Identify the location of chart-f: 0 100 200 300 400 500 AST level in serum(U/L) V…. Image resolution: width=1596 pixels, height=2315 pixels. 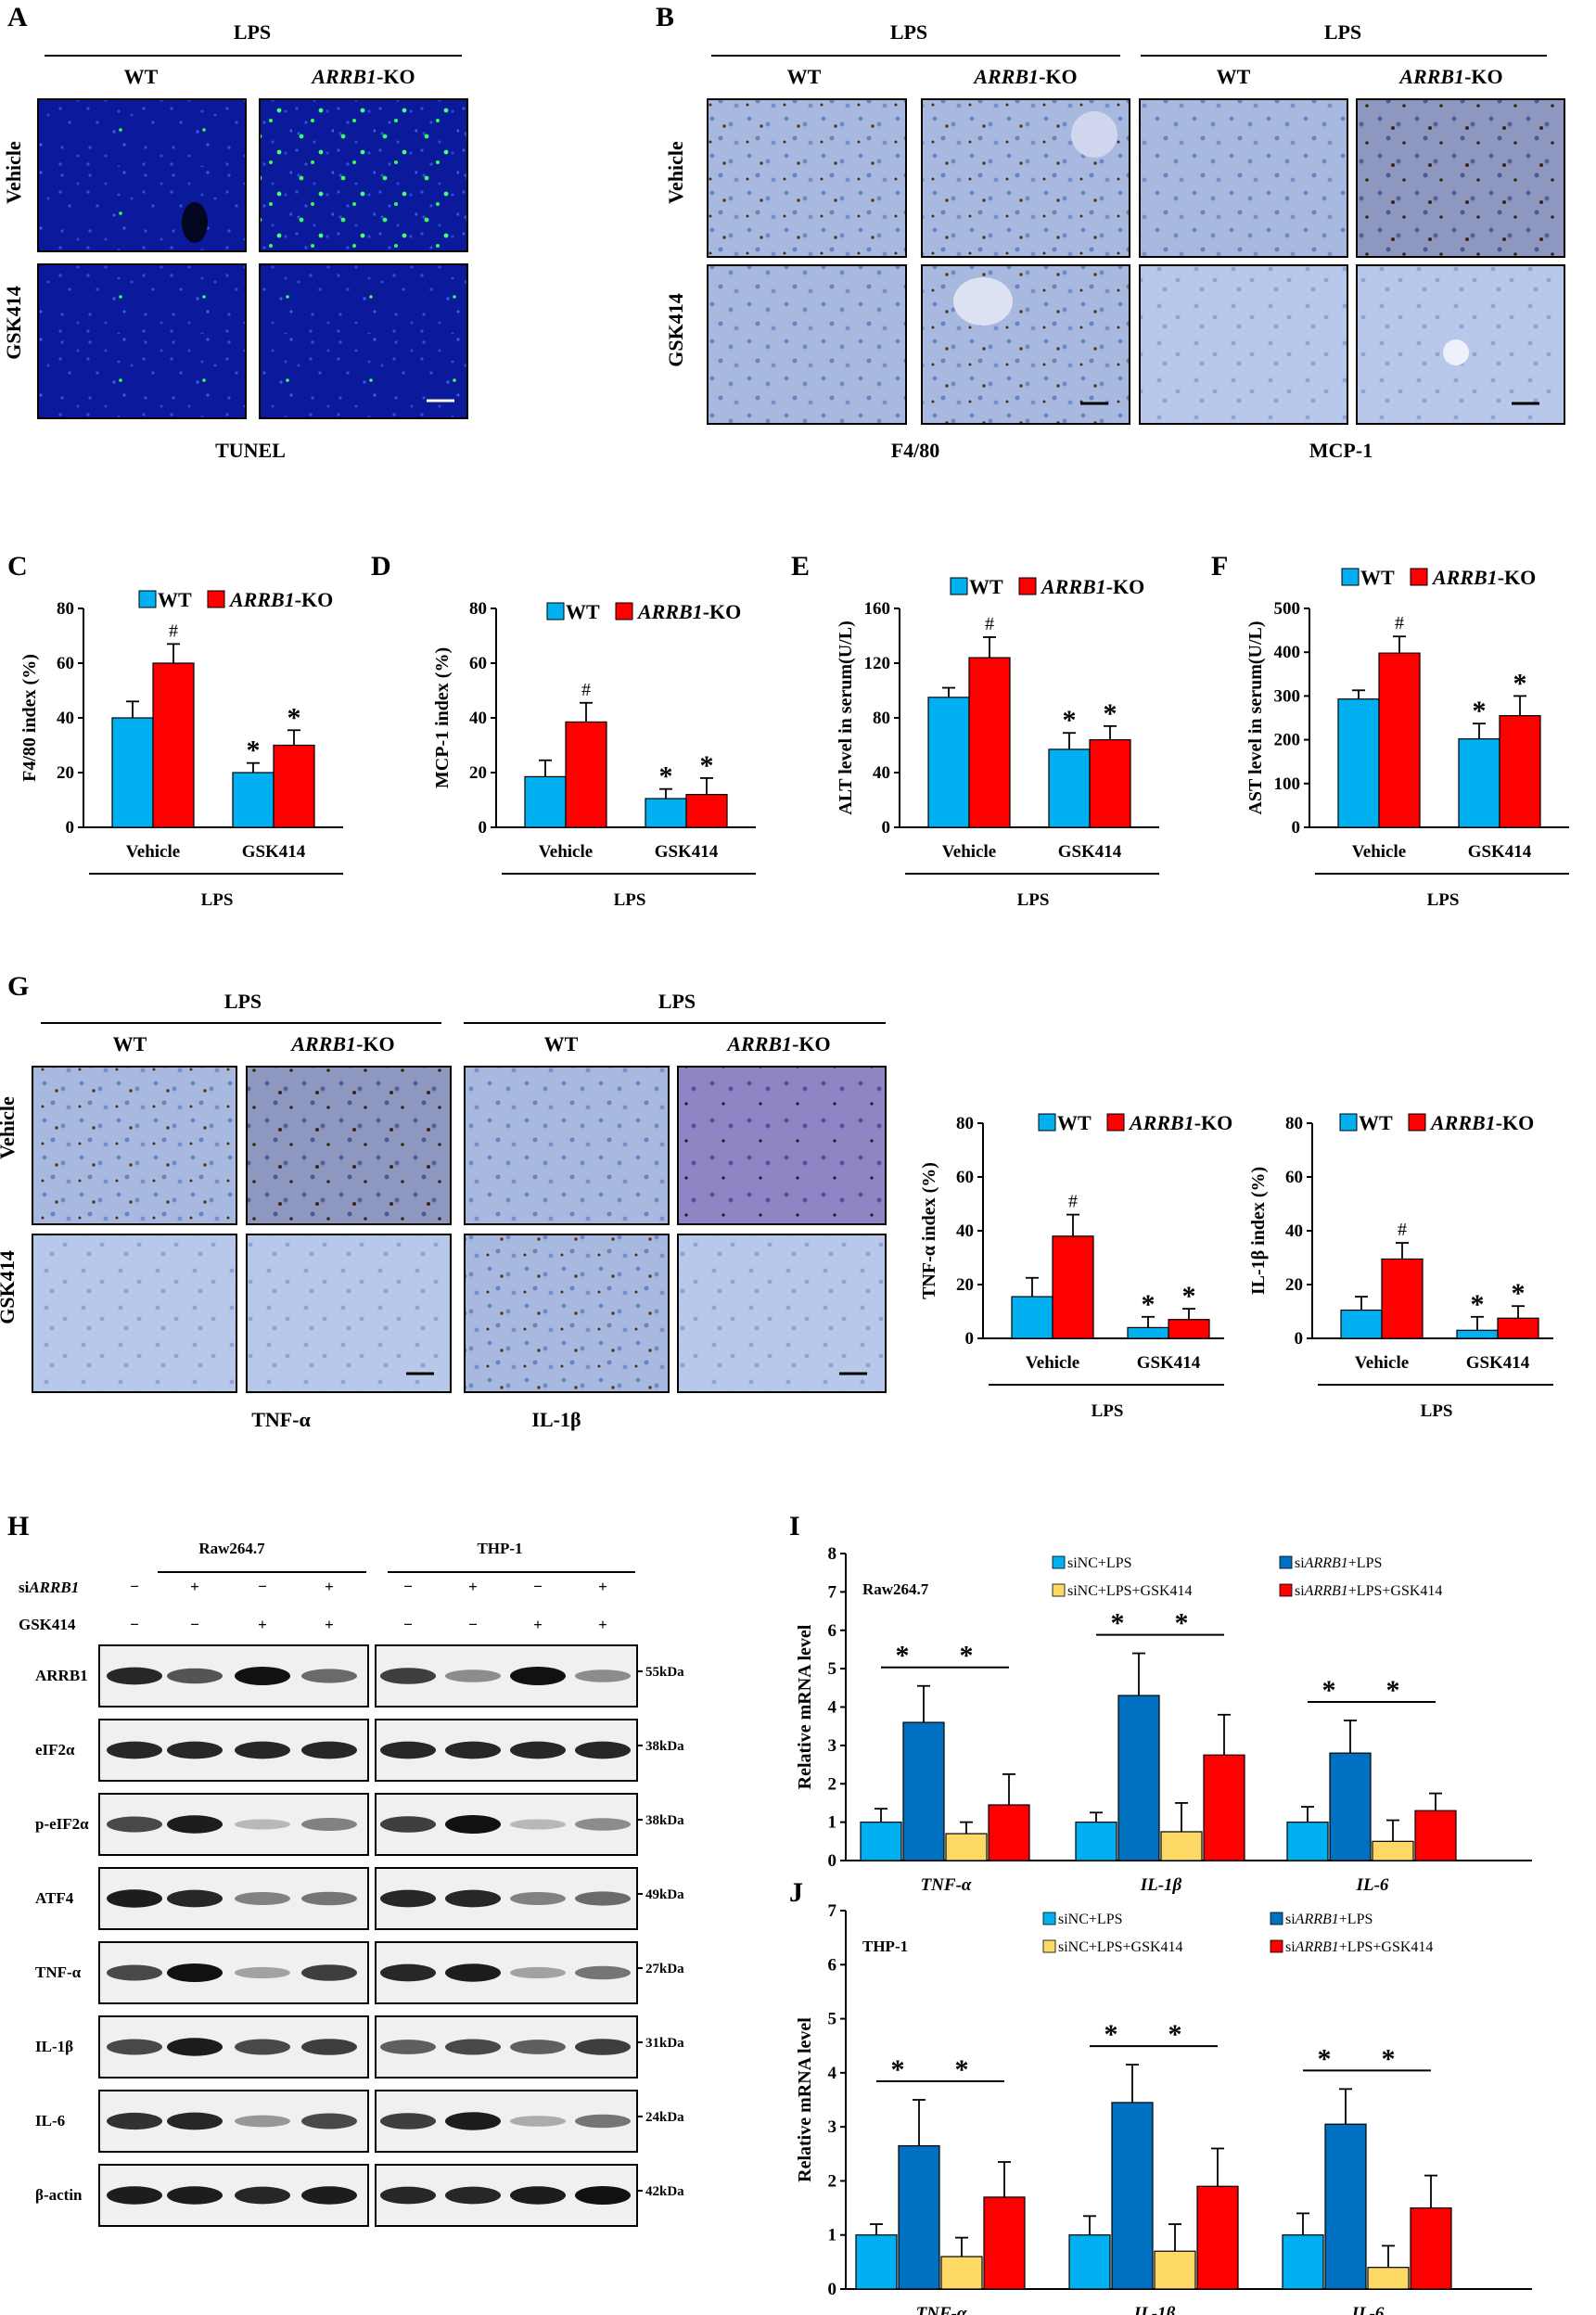
(1407, 738).